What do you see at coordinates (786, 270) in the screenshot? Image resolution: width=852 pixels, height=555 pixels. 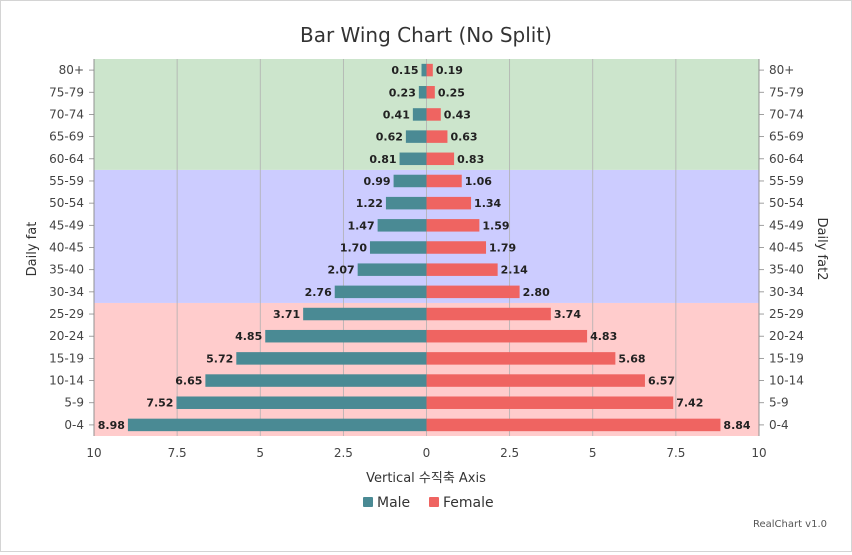 I see `y-tick-right-35-40: 35-40` at bounding box center [786, 270].